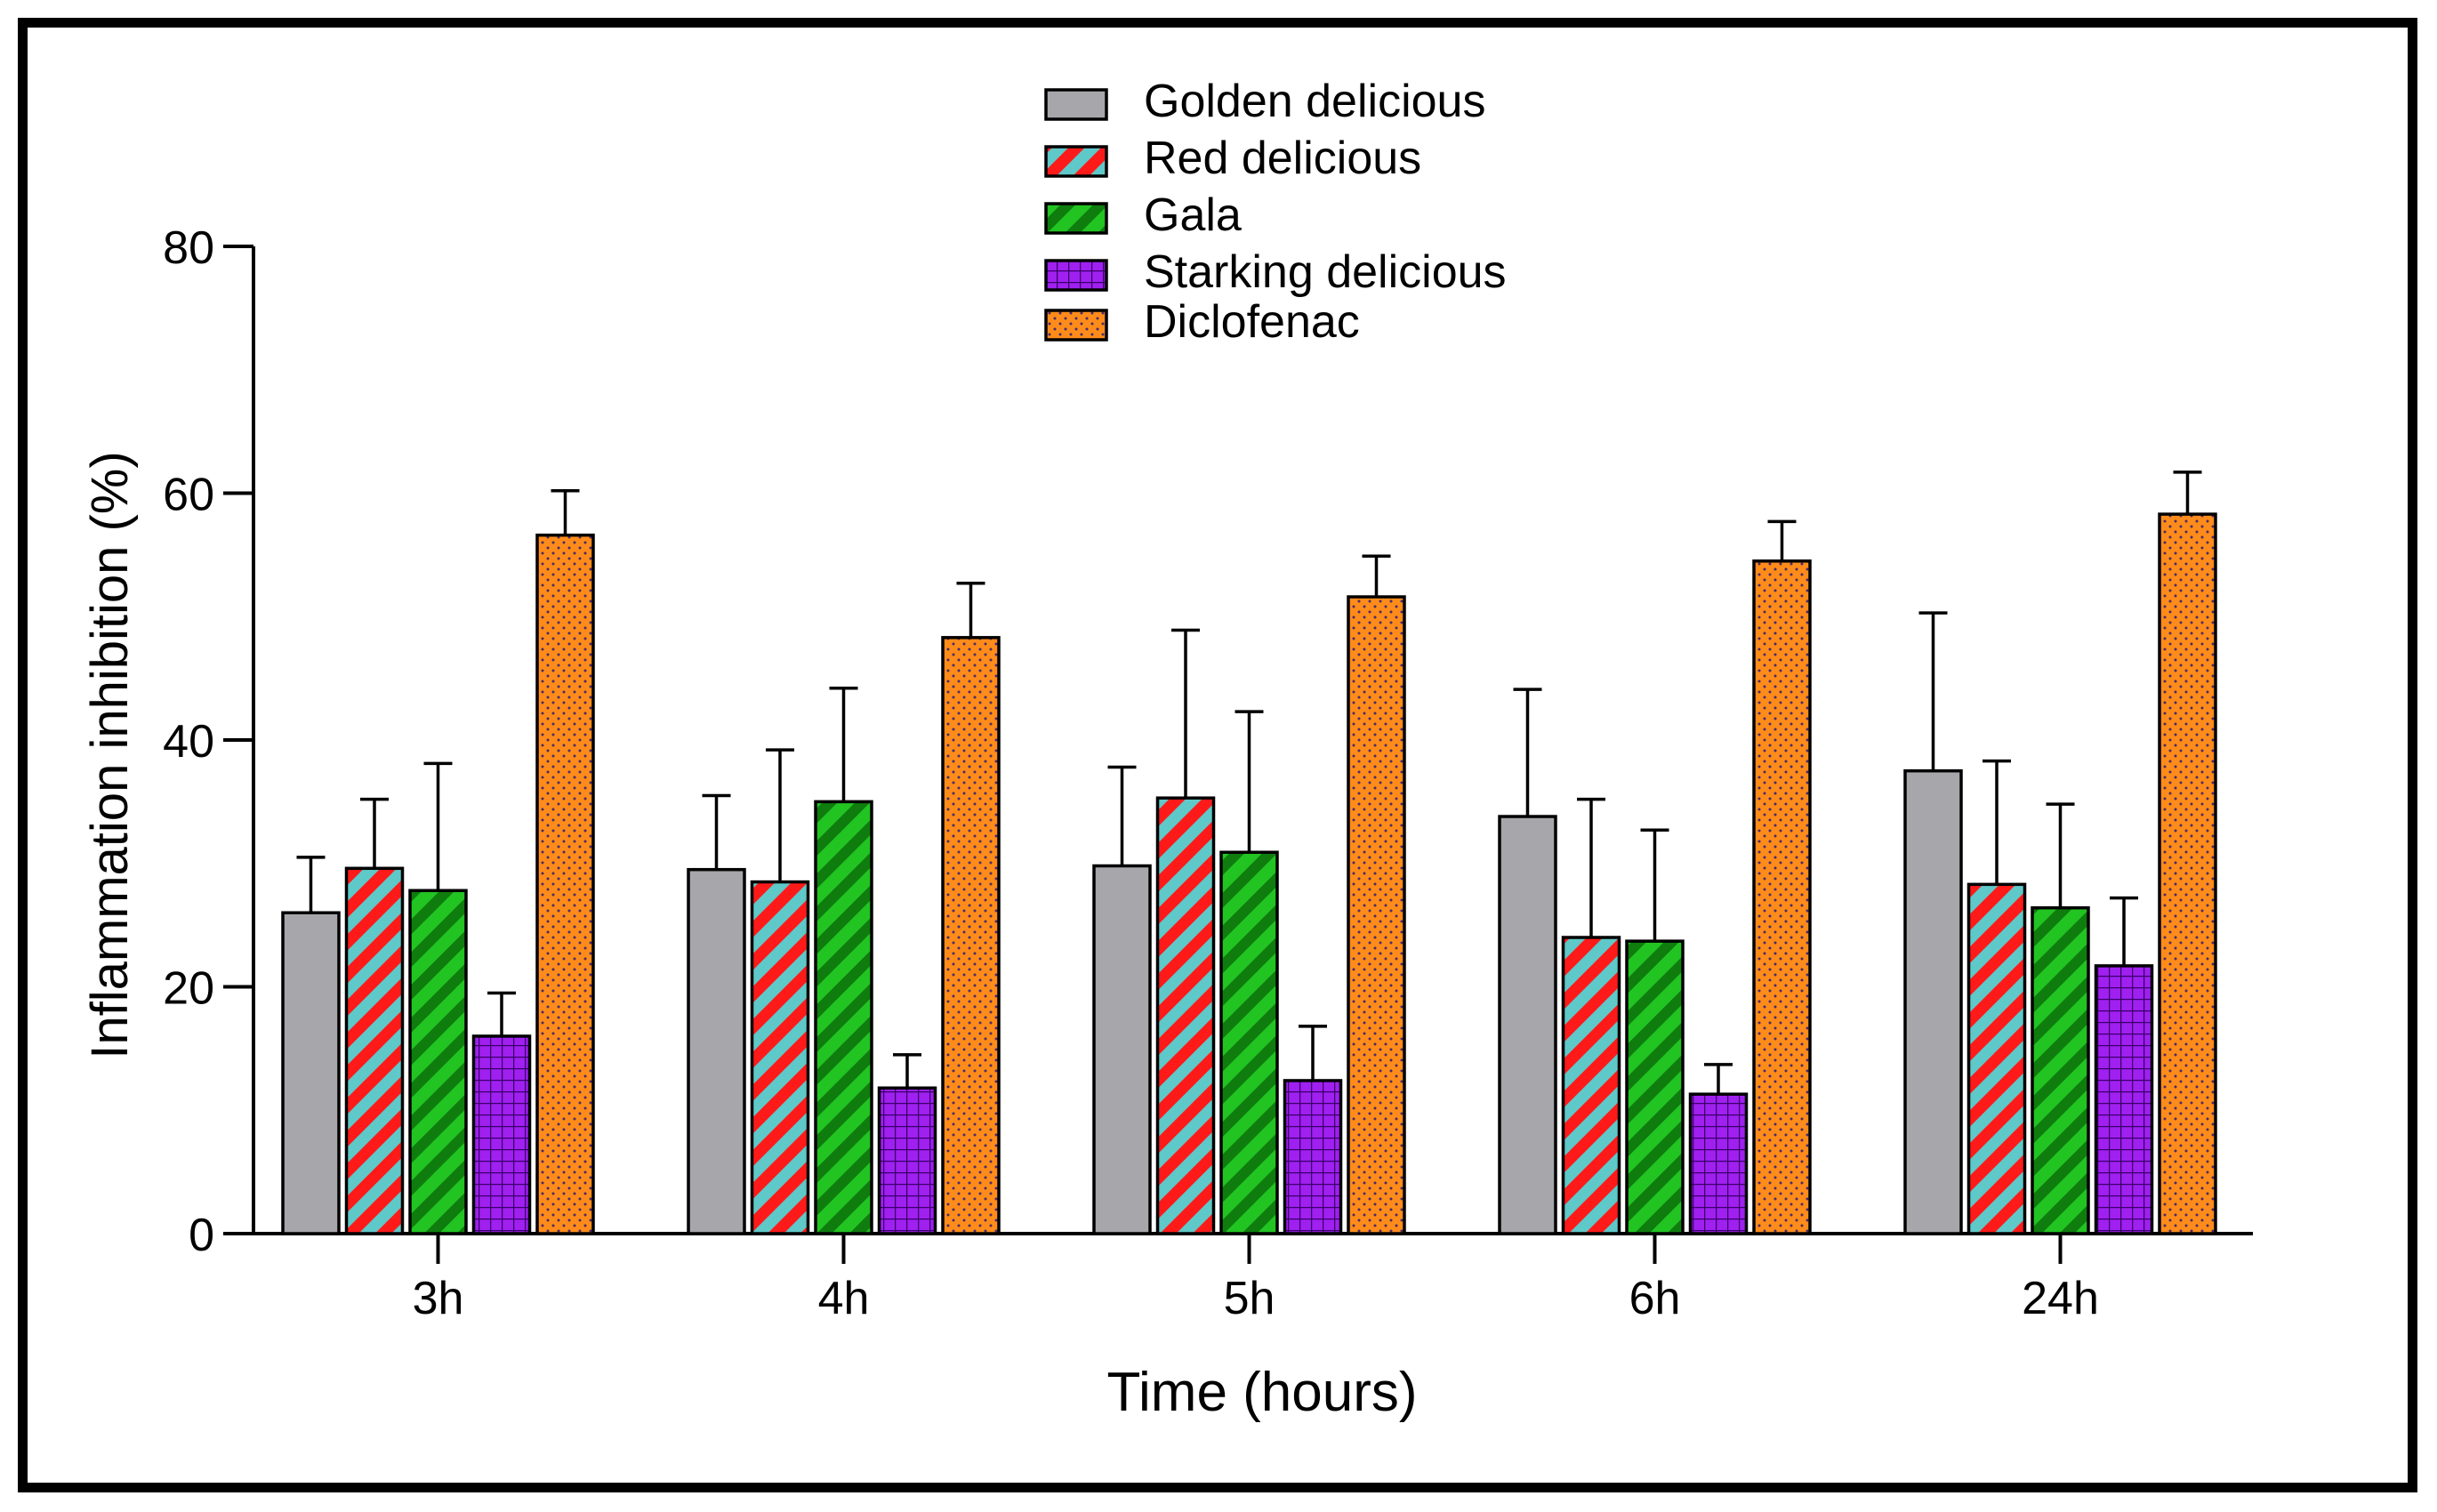 The height and width of the screenshot is (1512, 2437). Describe the element at coordinates (438, 1298) in the screenshot. I see `x-tick-label: 3h` at that location.